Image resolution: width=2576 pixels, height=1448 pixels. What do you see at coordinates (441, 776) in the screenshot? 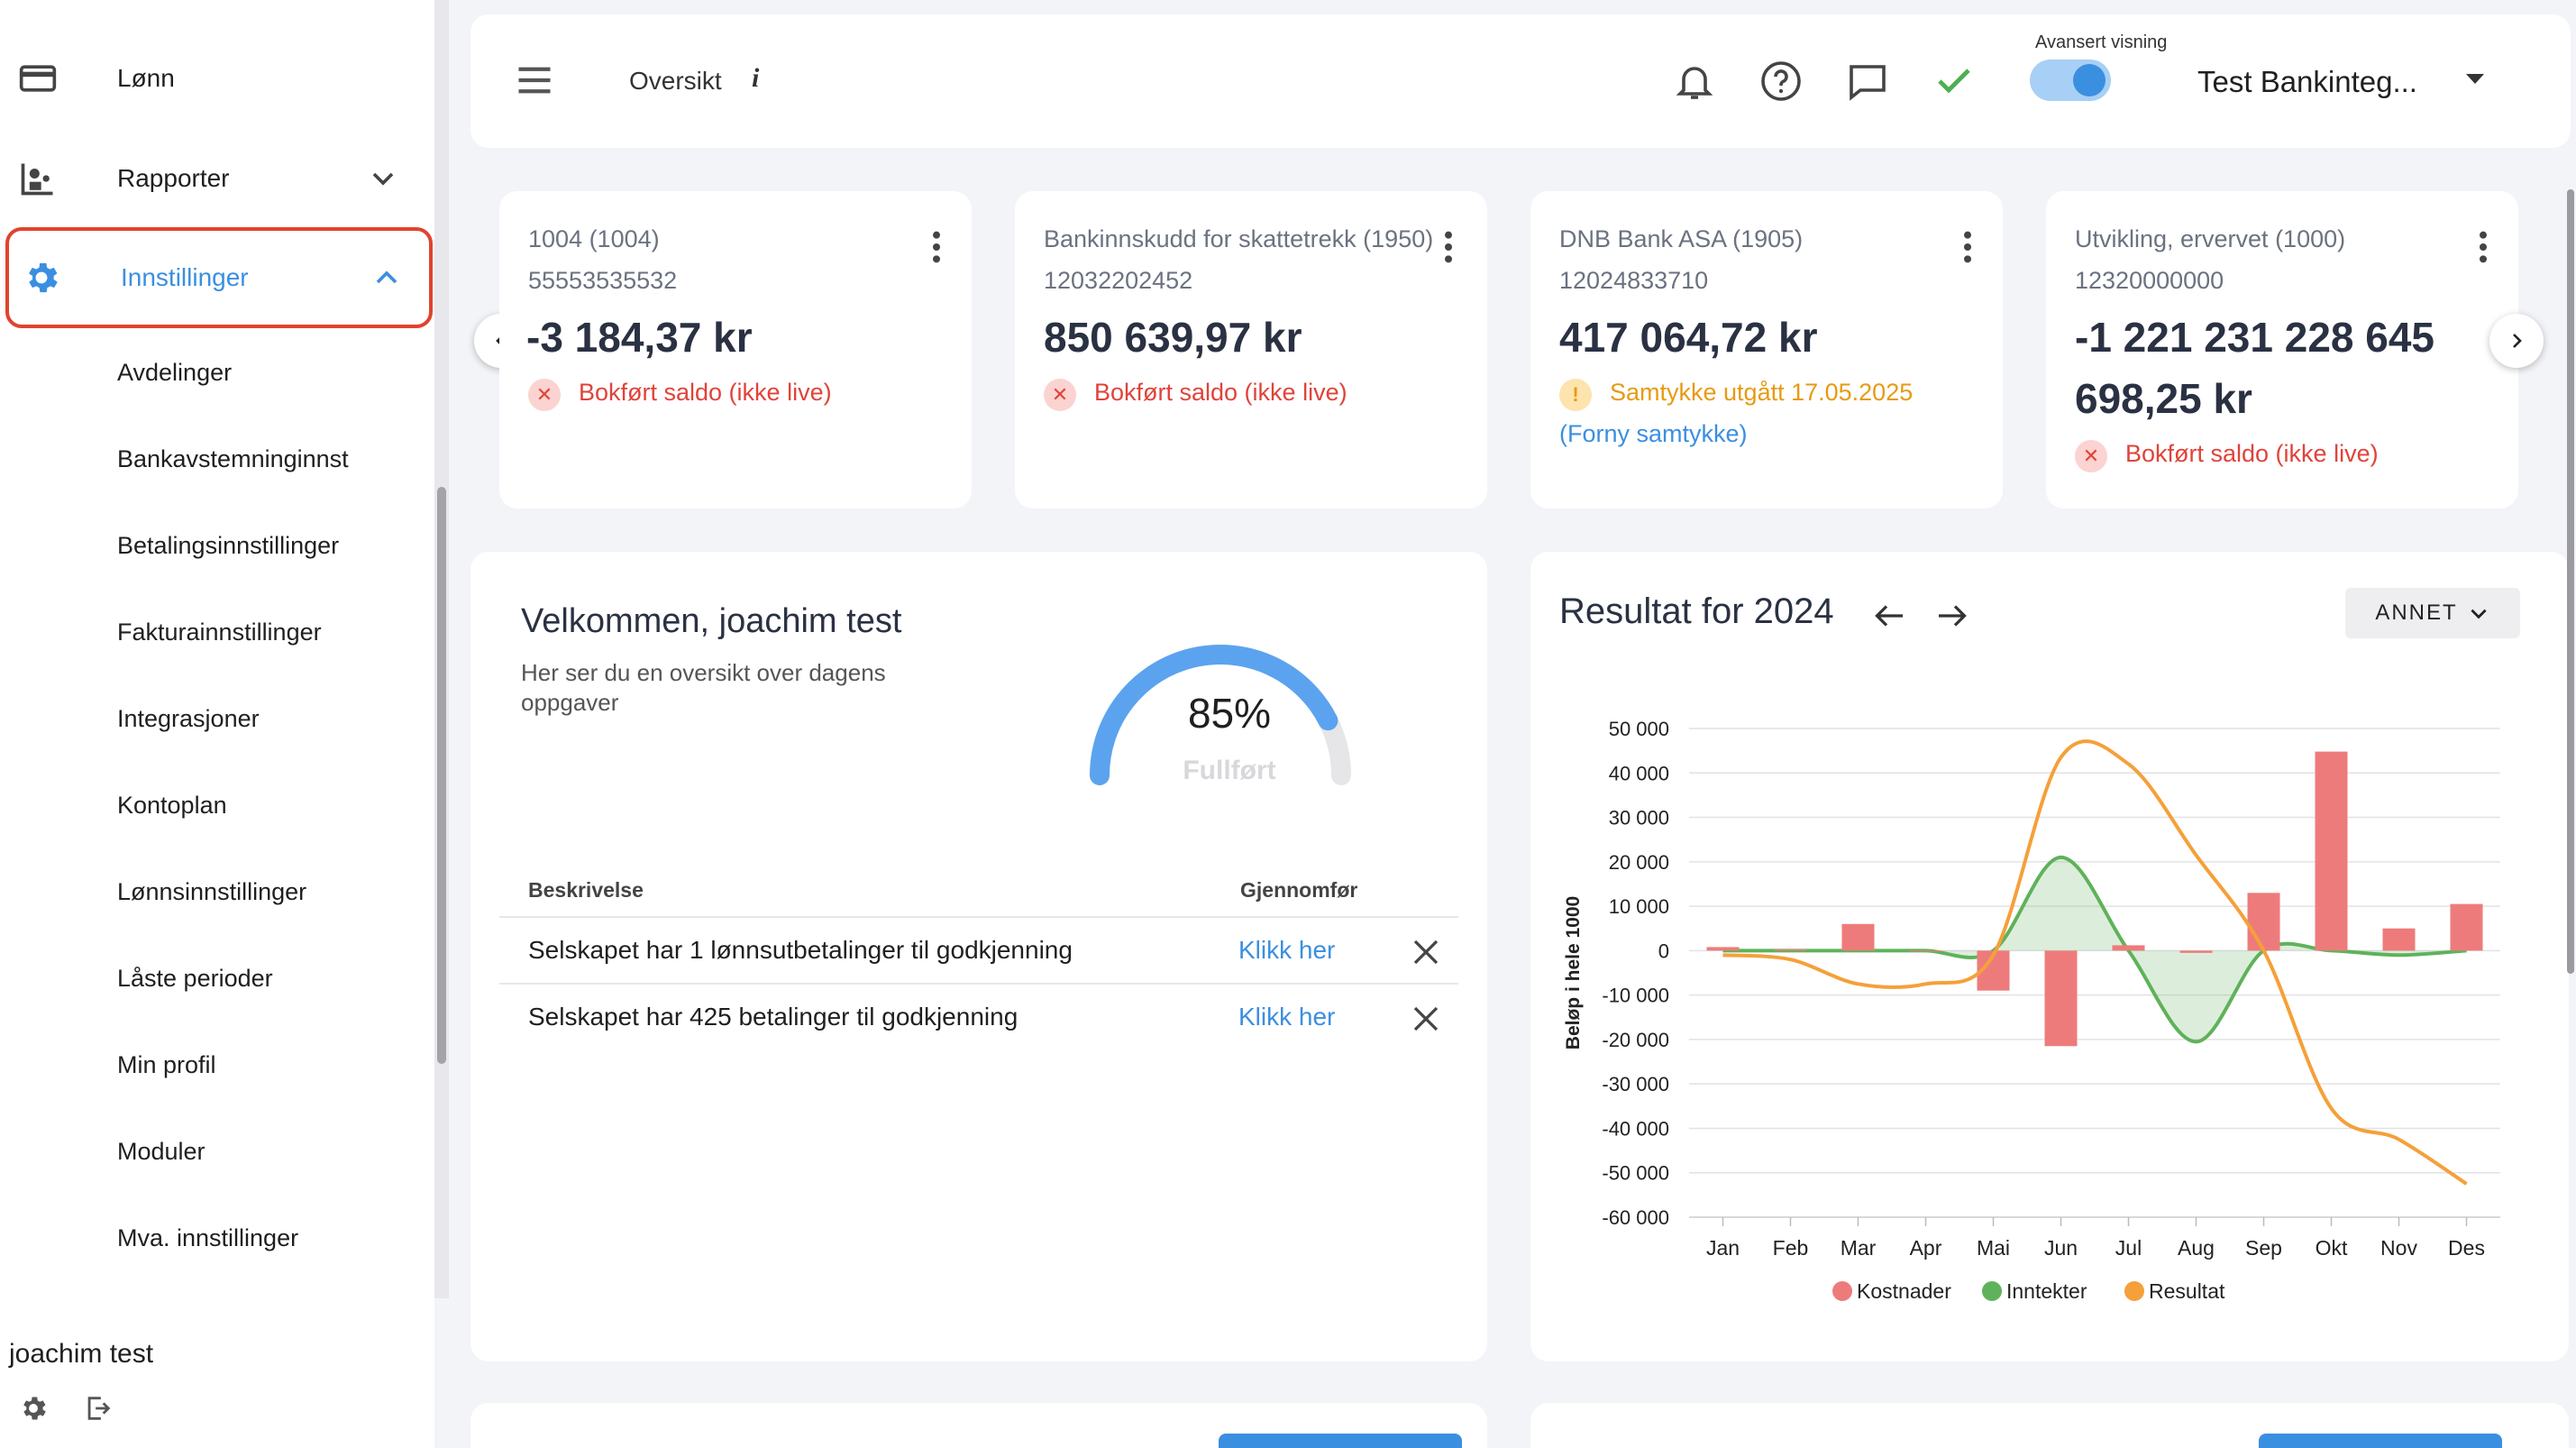
I see `sidebar-scrollbar` at bounding box center [441, 776].